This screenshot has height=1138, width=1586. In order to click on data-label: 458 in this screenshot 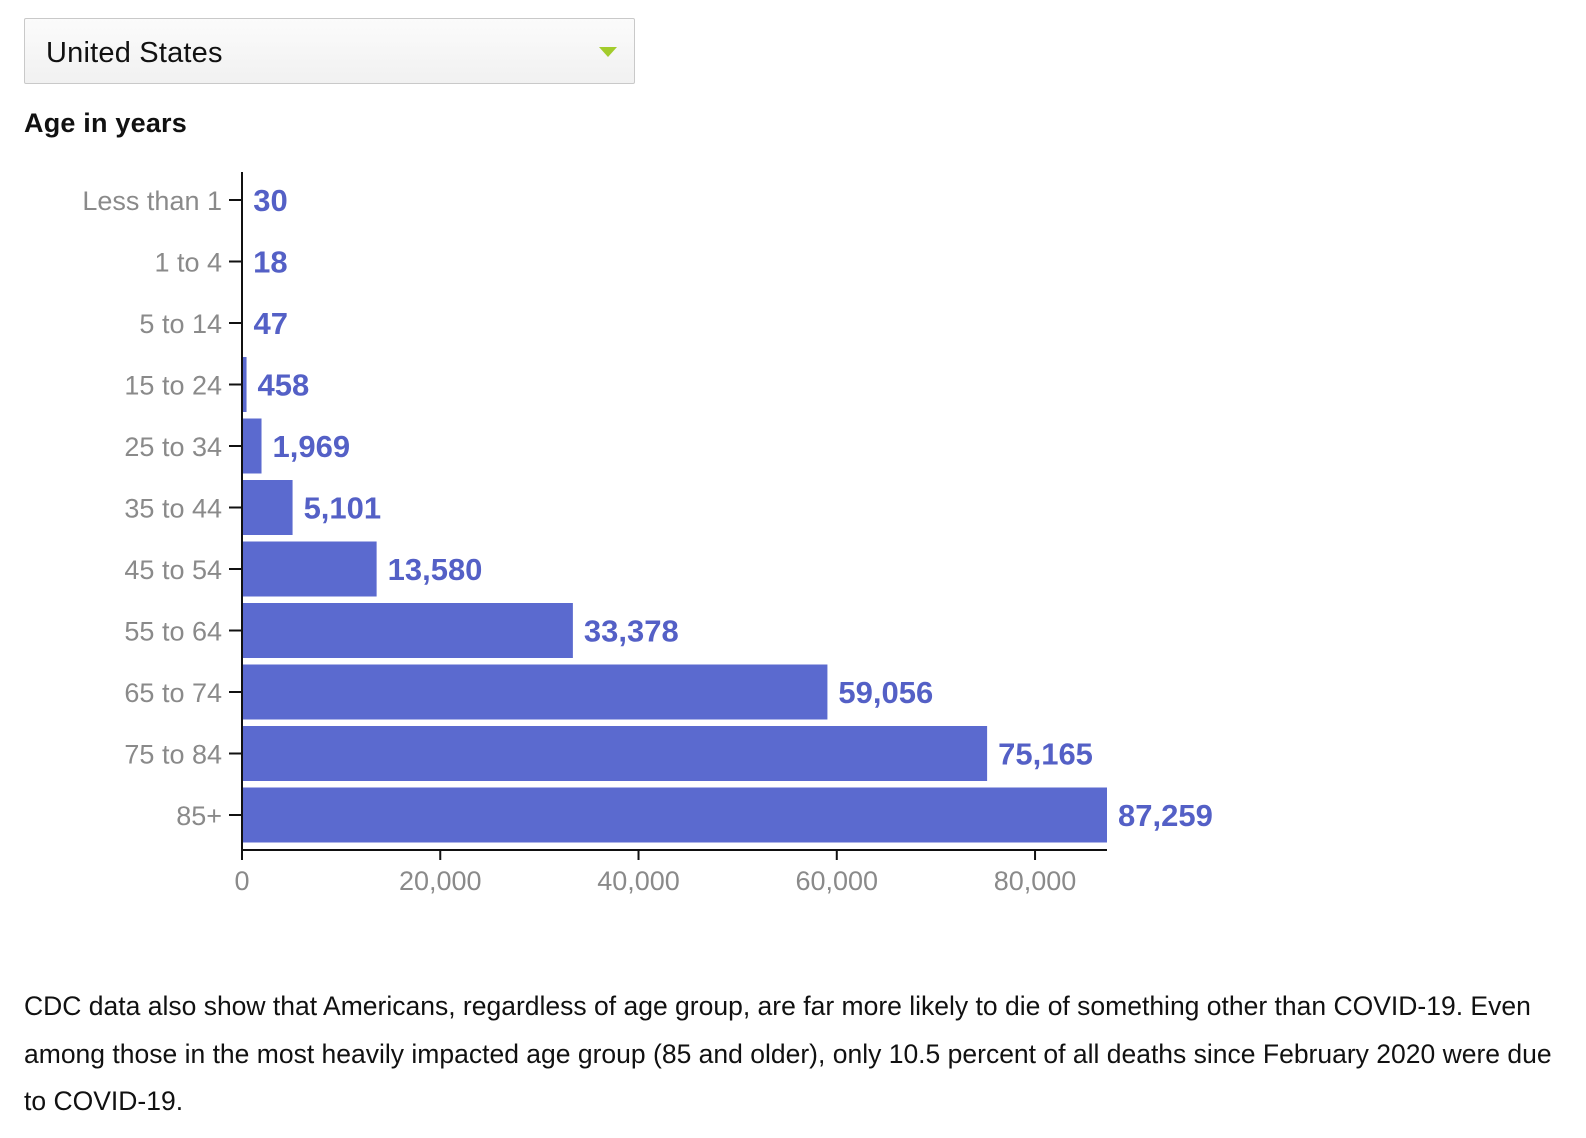, I will do `click(284, 385)`.